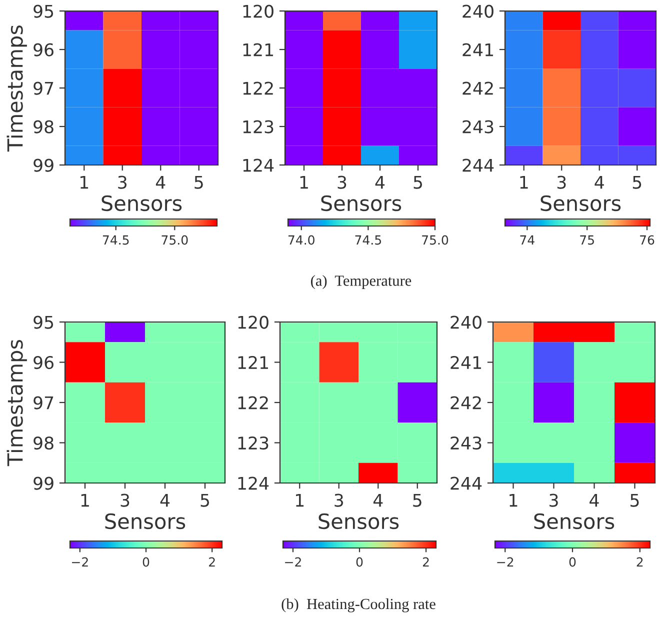  I want to click on color-bar-label: 74, so click(527, 240).